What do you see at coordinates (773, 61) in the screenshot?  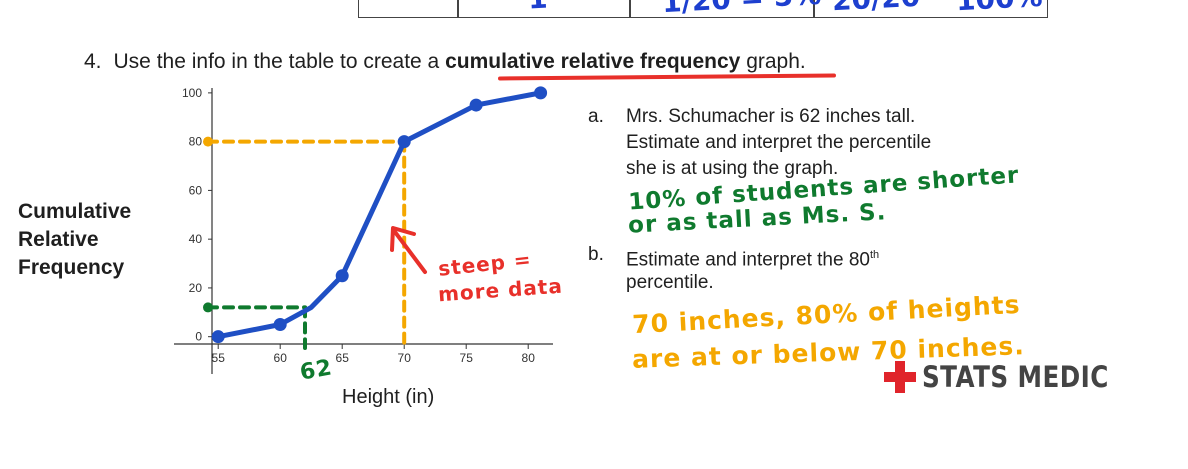 I see `question-text-after: graph.` at bounding box center [773, 61].